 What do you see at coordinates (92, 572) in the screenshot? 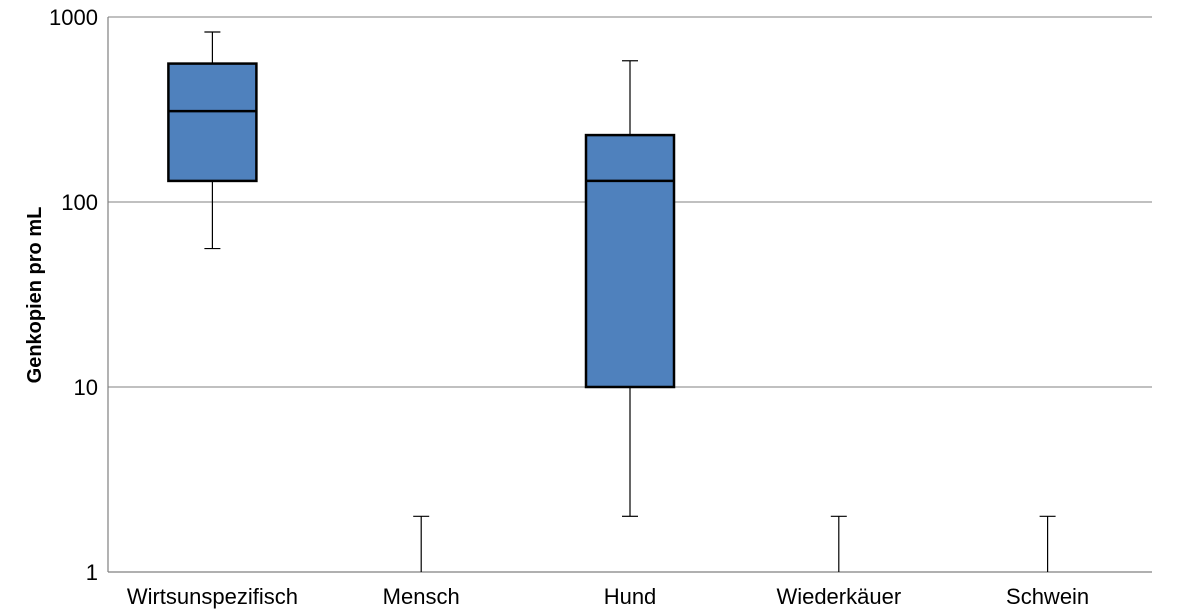
I see `y-tick-label: 1` at bounding box center [92, 572].